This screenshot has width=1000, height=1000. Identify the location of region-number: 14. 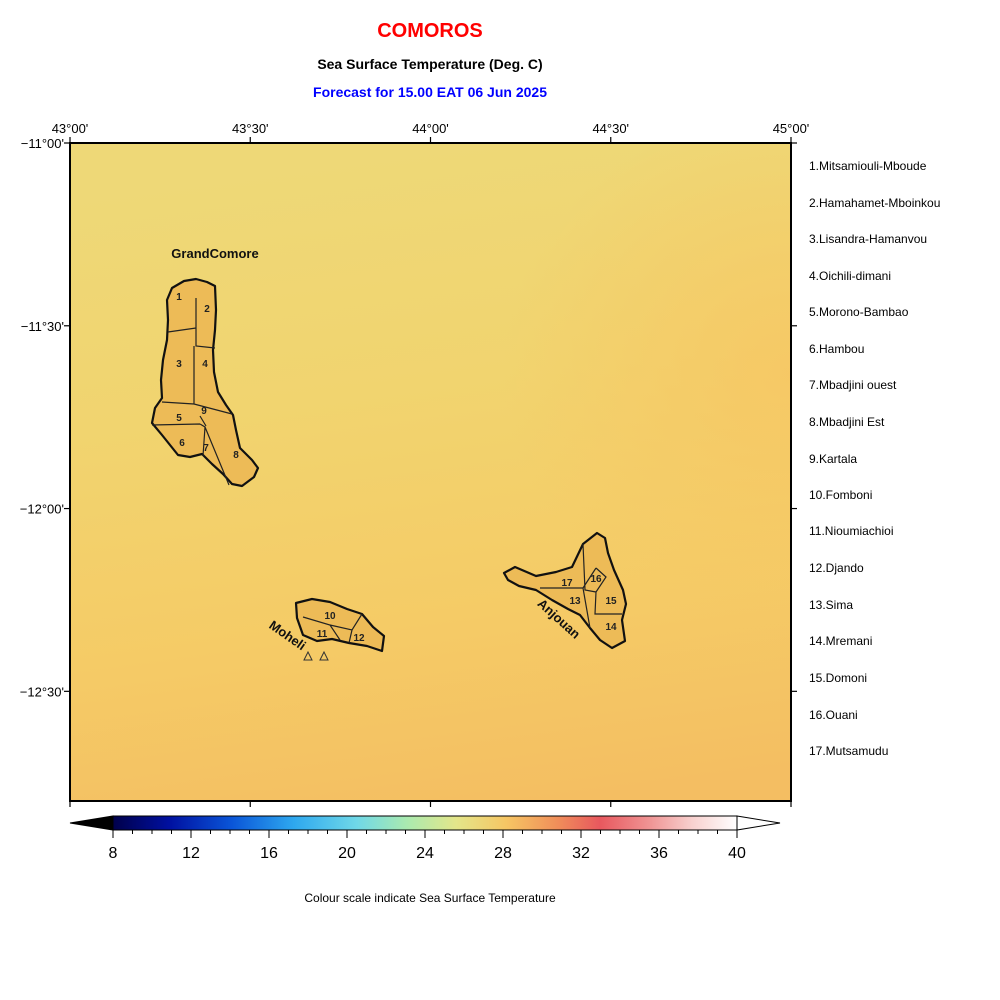
(611, 627).